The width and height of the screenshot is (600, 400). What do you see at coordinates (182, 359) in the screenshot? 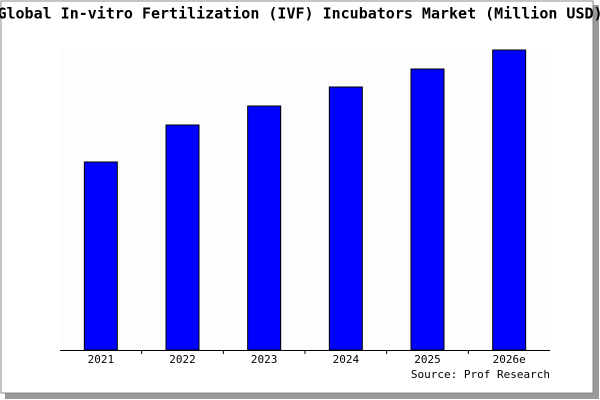
I see `x-tick-label: 2022` at bounding box center [182, 359].